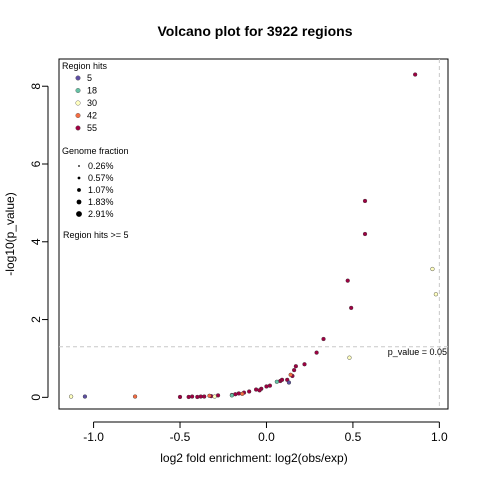 Image resolution: width=480 pixels, height=480 pixels. I want to click on y-tick-label: 2, so click(36, 319).